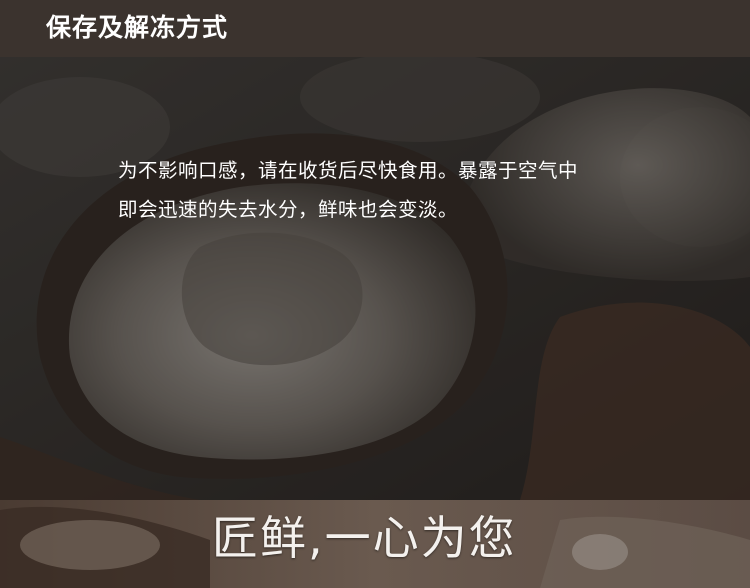 This screenshot has width=750, height=588. What do you see at coordinates (348, 170) in the screenshot?
I see `description-line-1: 为不影响口感，请在收货后尽快食用。暴露于空气中` at bounding box center [348, 170].